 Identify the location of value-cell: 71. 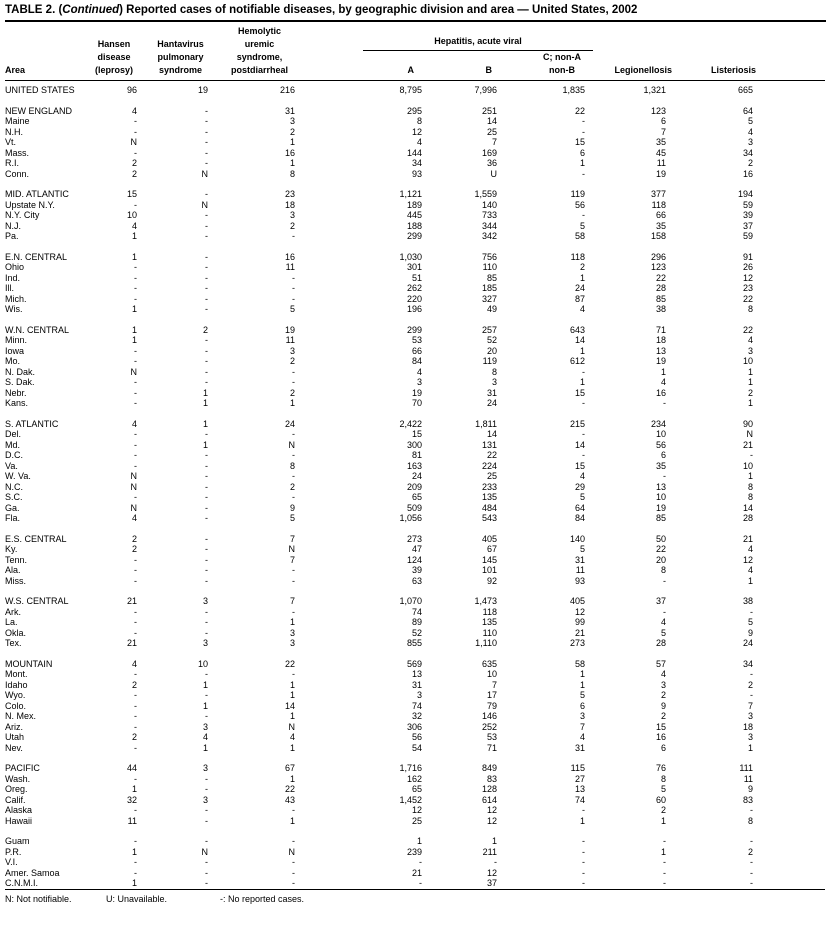
(491, 747).